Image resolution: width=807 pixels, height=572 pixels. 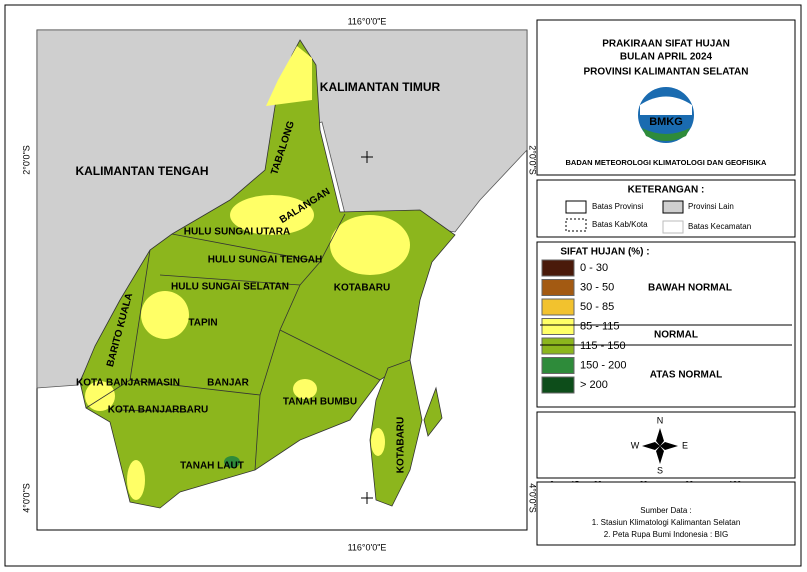 What do you see at coordinates (666, 72) in the screenshot?
I see `title-line: PROVINSI KALIMANTAN SELATAN` at bounding box center [666, 72].